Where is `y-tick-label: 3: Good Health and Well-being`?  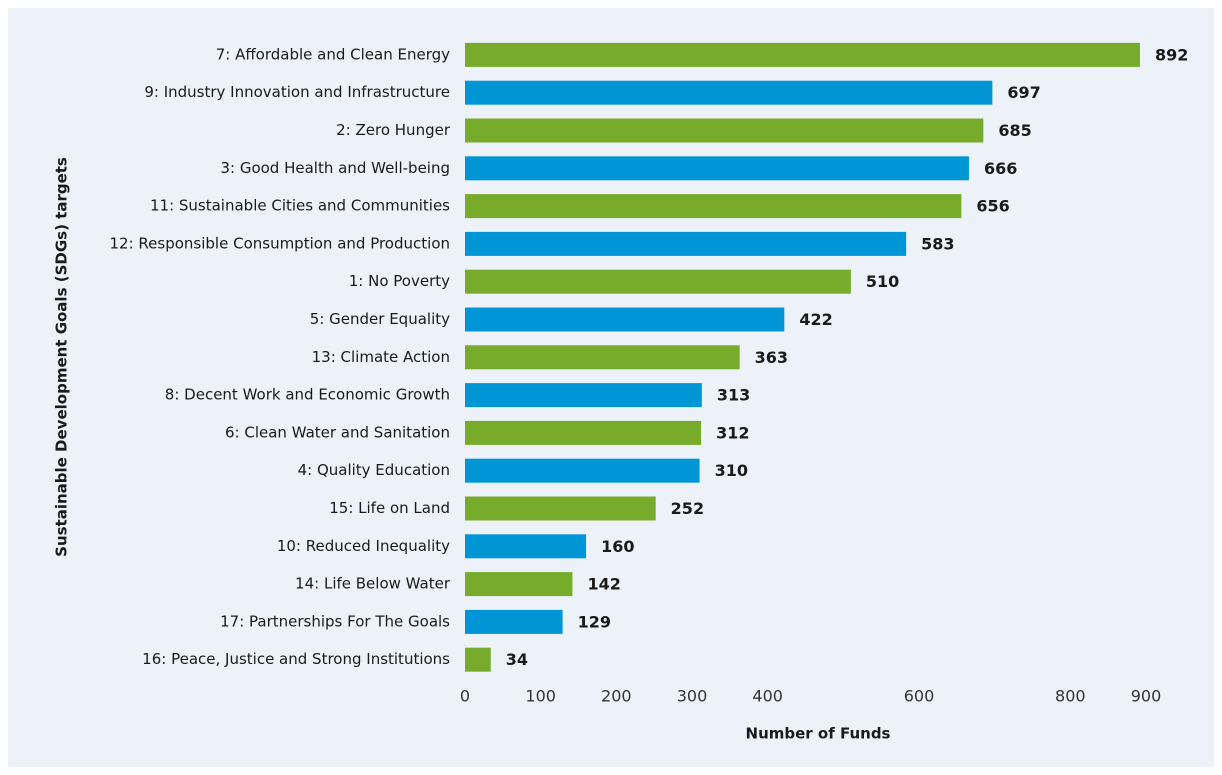
y-tick-label: 3: Good Health and Well-being is located at coordinates (335, 168).